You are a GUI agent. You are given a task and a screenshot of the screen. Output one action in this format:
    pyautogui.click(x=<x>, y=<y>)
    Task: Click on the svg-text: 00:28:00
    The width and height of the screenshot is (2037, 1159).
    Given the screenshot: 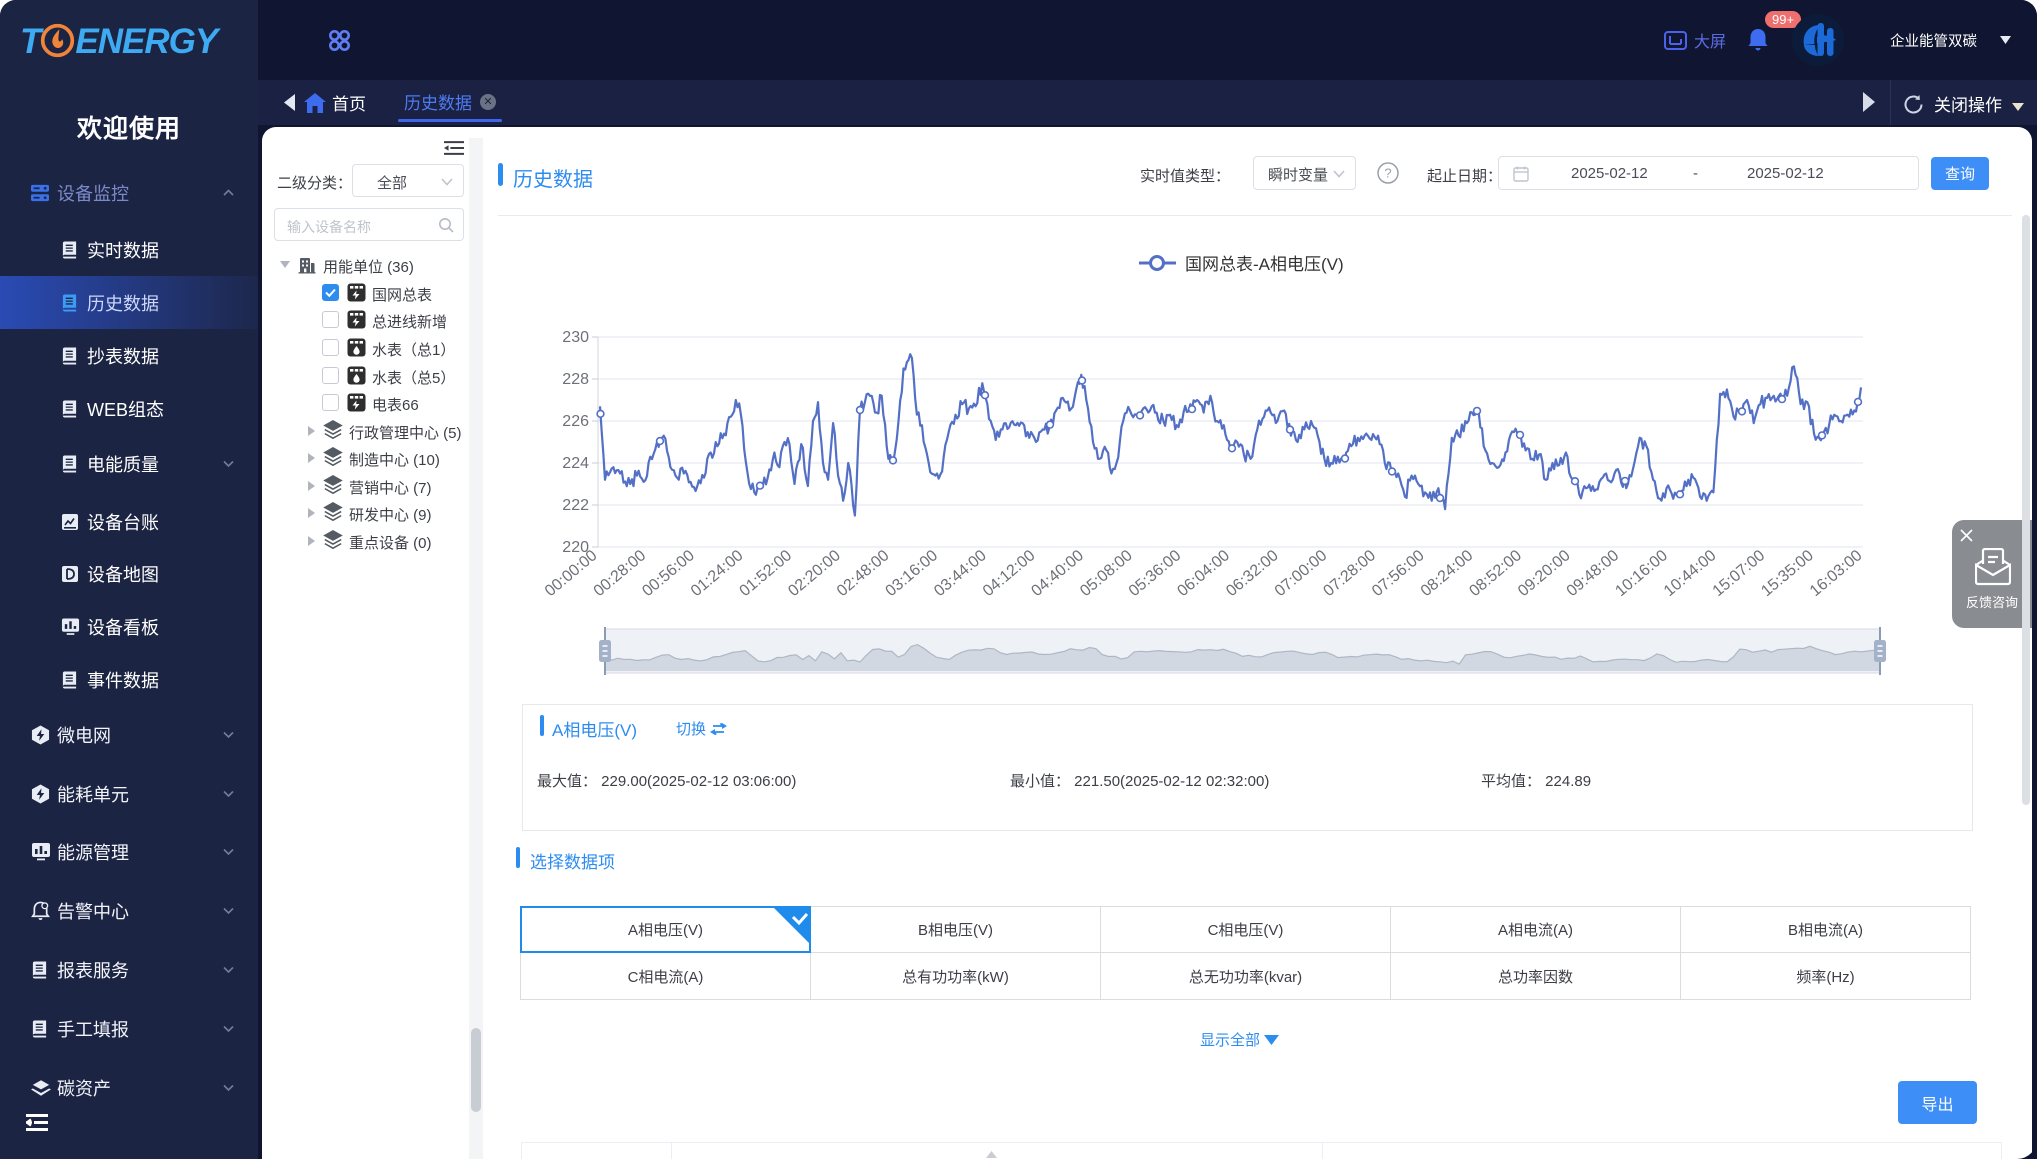 What is the action you would take?
    pyautogui.click(x=620, y=573)
    